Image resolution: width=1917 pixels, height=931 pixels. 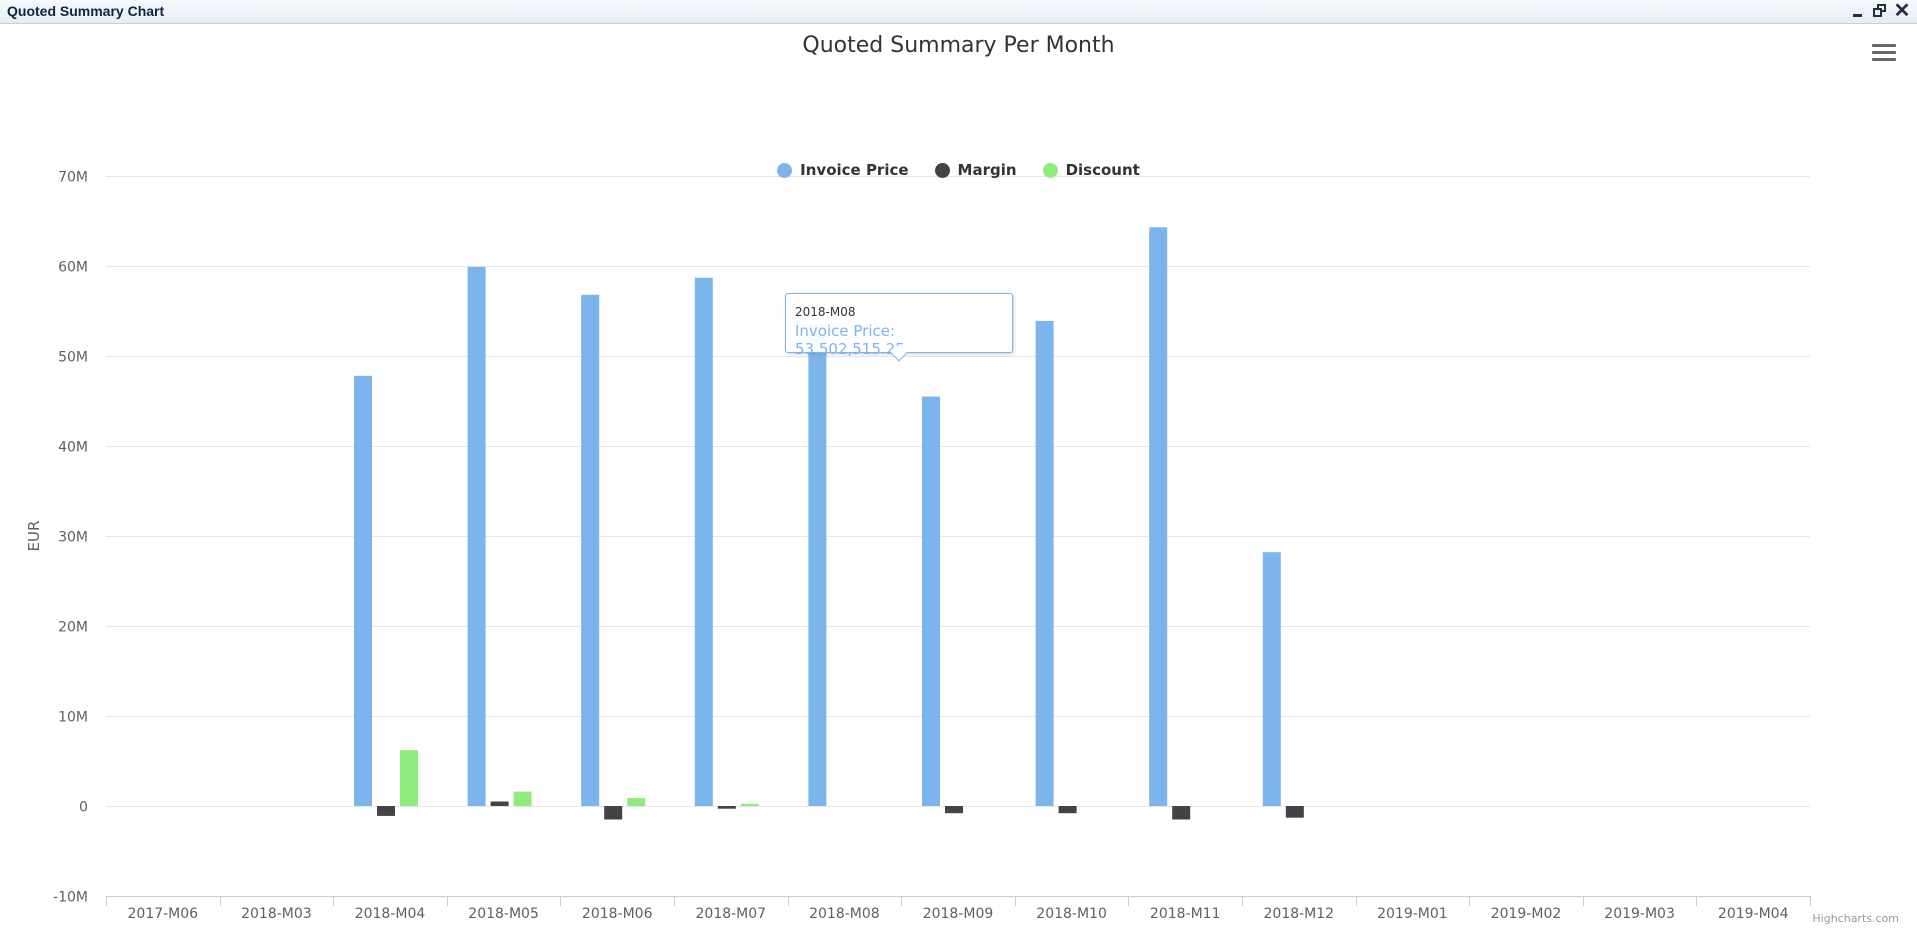 I want to click on legend-label: Margin, so click(x=987, y=170).